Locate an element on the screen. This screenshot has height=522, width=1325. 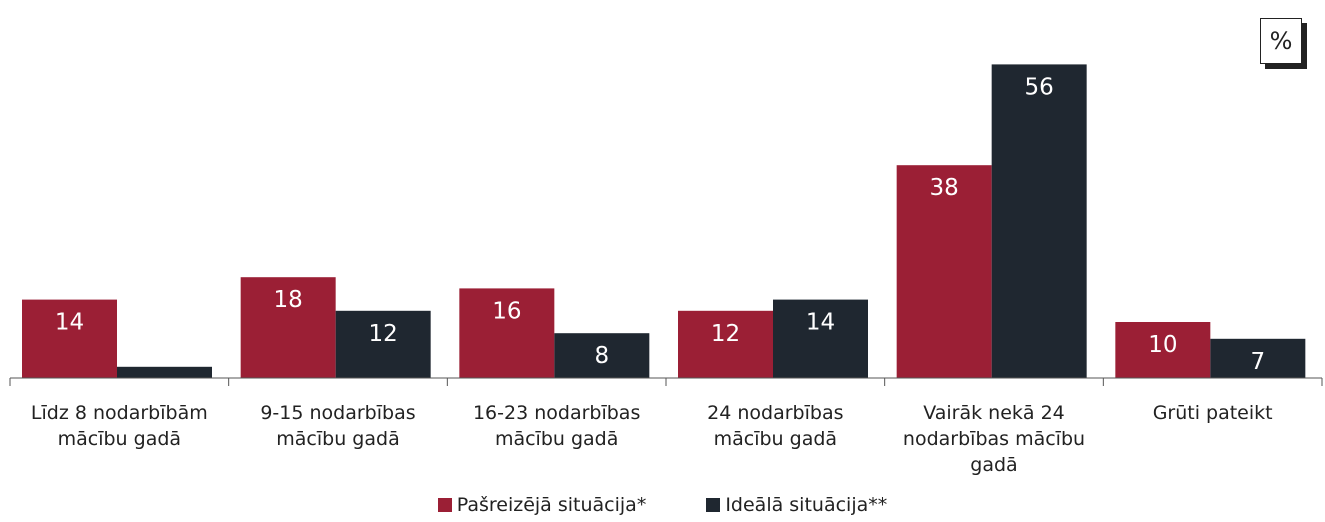
x-tick-label: Vairāk nekā 24 nodarbības mācību gadā is located at coordinates (994, 439).